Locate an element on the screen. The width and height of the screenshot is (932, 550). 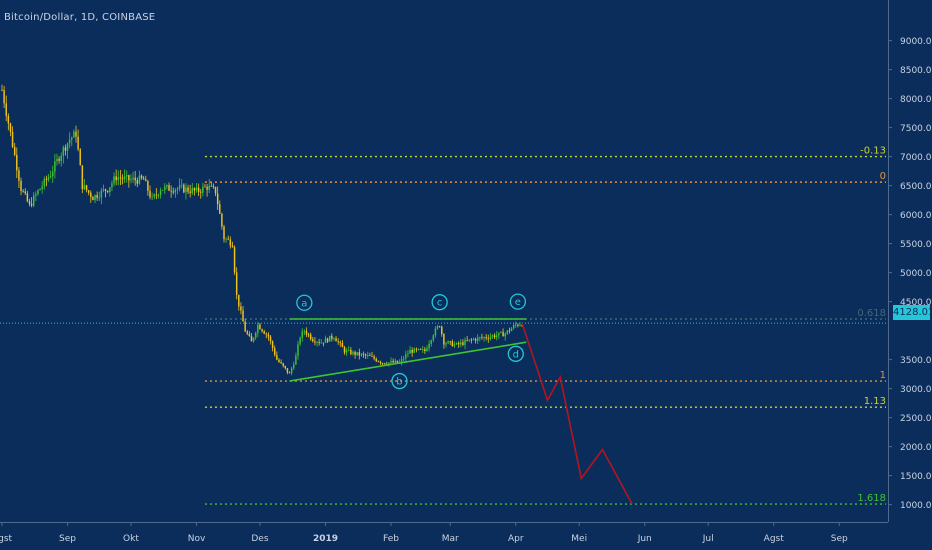
y-tick-label: 7000.00 is located at coordinates (916, 158).